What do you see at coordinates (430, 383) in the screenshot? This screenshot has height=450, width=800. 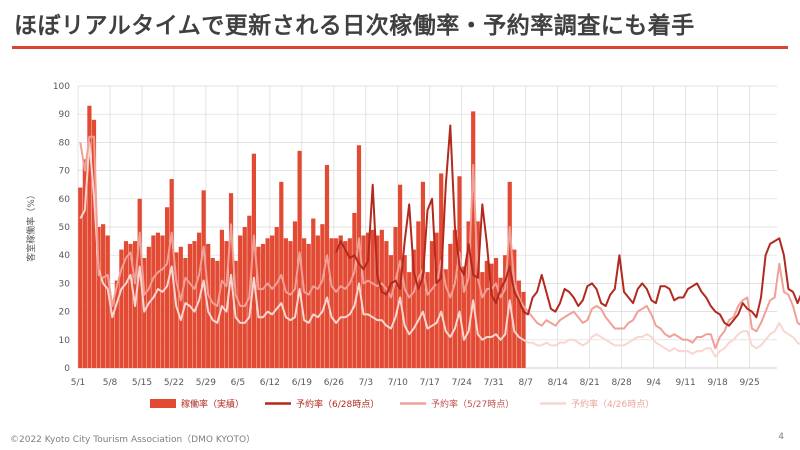 I see `x-tick-label: 7/17` at bounding box center [430, 383].